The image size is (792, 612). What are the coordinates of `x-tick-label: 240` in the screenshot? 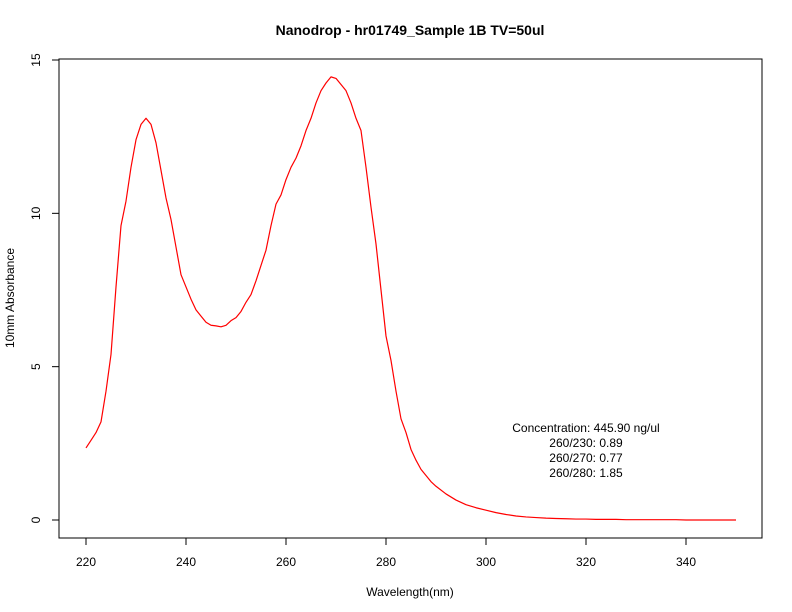 It's located at (186, 562).